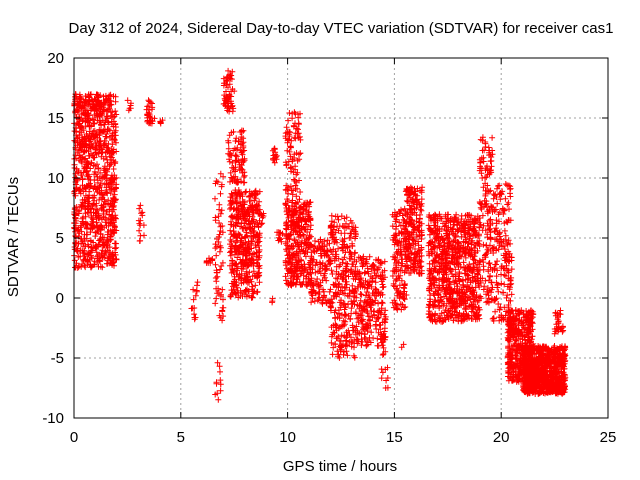 The height and width of the screenshot is (480, 640). Describe the element at coordinates (74, 437) in the screenshot. I see `x-tick-label: 0` at that location.